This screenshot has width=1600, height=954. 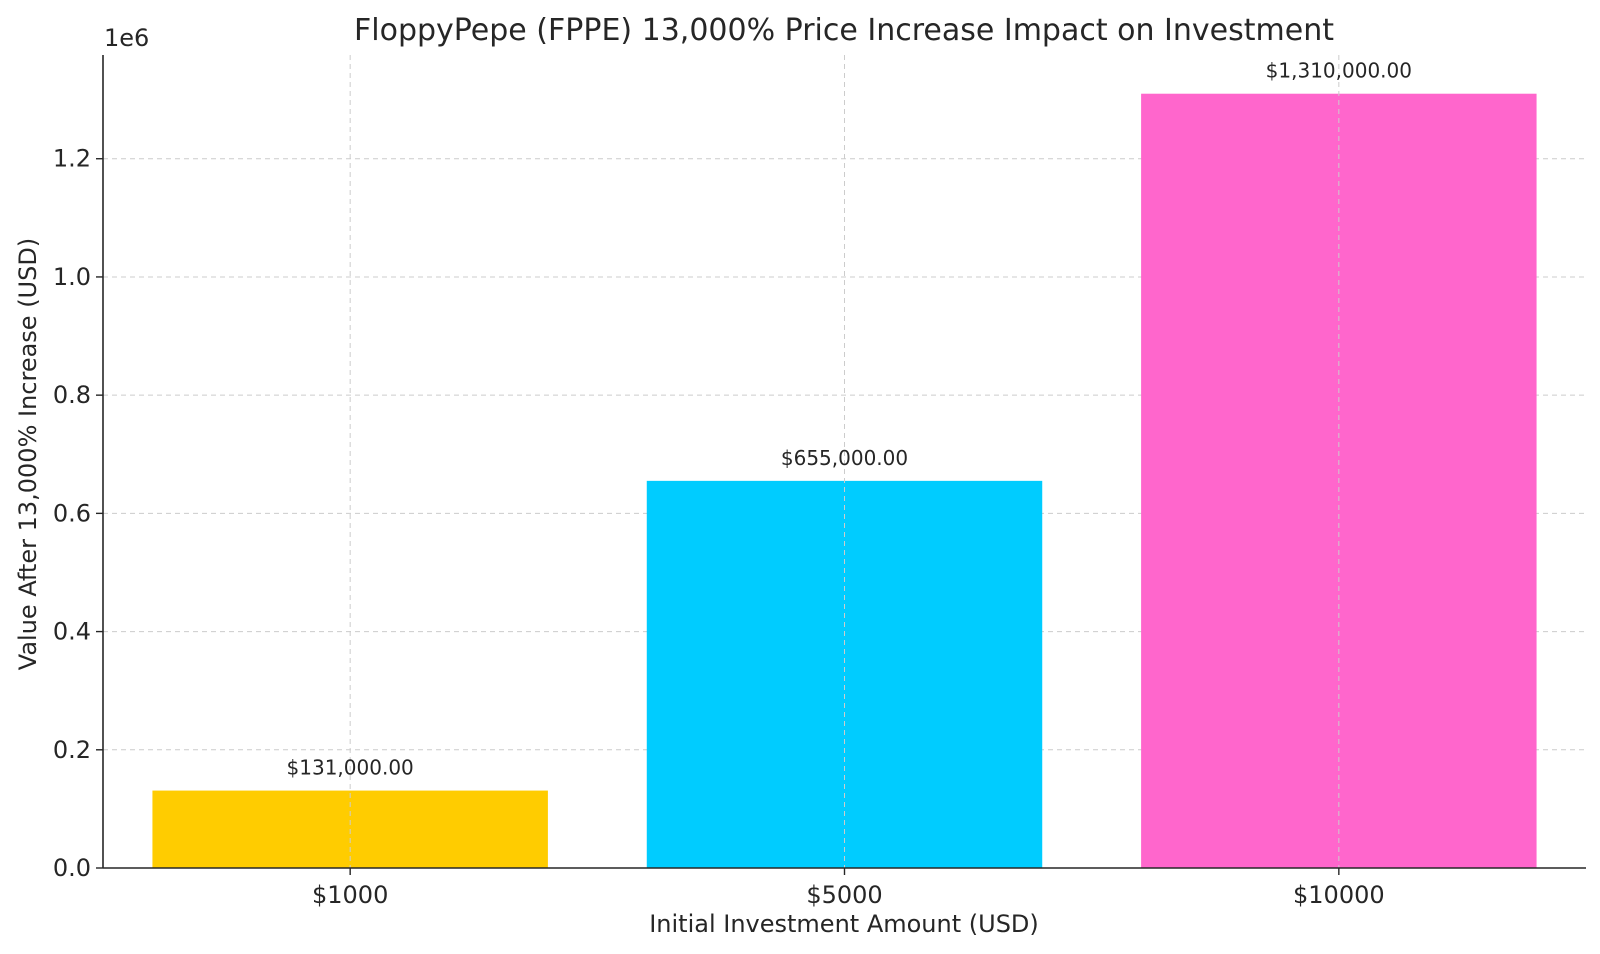 I want to click on data-label: $655,000.00, so click(x=844, y=458).